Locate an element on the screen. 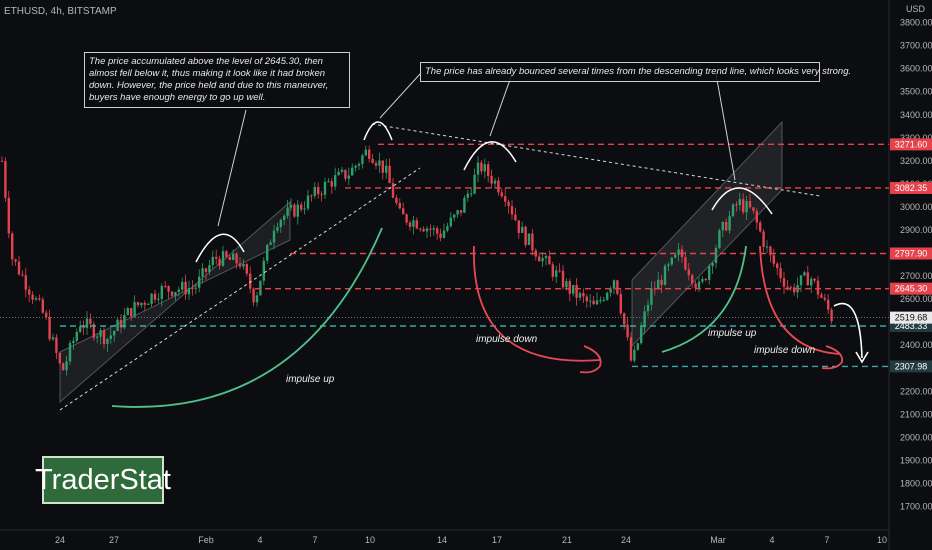 The image size is (932, 550). level-label-3082.35: 3082.35 is located at coordinates (911, 188).